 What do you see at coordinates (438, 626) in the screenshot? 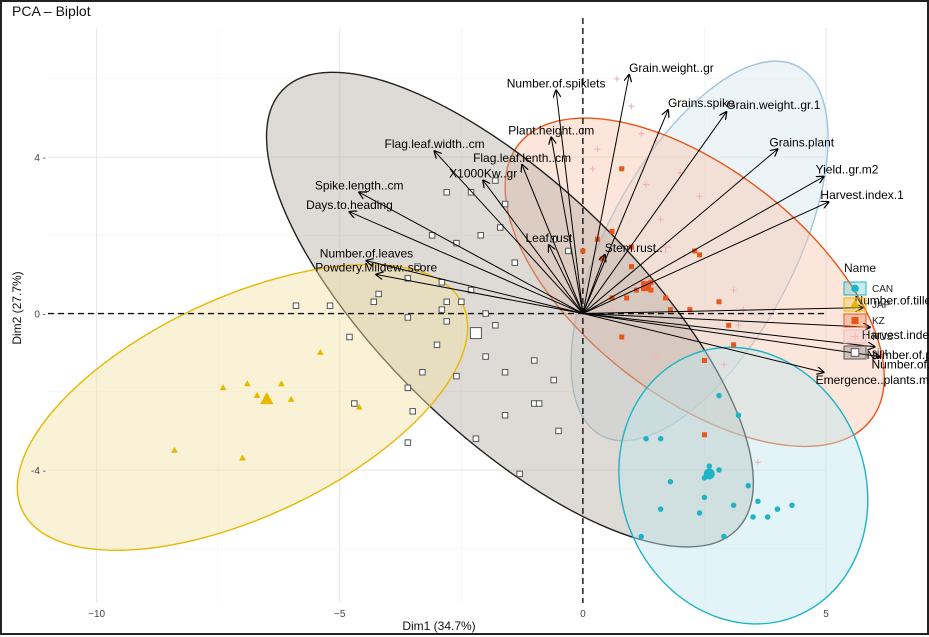
I see `x-axis-title: Dim1 (34.7%)` at bounding box center [438, 626].